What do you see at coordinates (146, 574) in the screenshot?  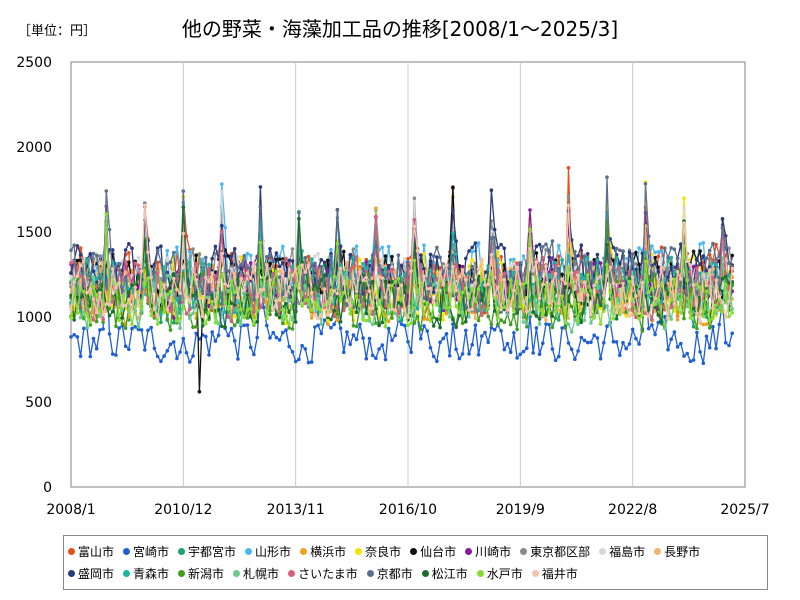 I see `legend-item: 青森市` at bounding box center [146, 574].